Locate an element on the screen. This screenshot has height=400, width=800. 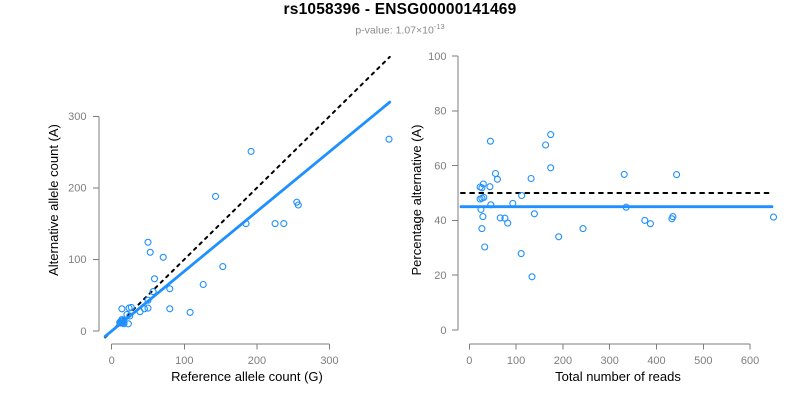
y-axis-tick-label: 80 is located at coordinates (440, 112).